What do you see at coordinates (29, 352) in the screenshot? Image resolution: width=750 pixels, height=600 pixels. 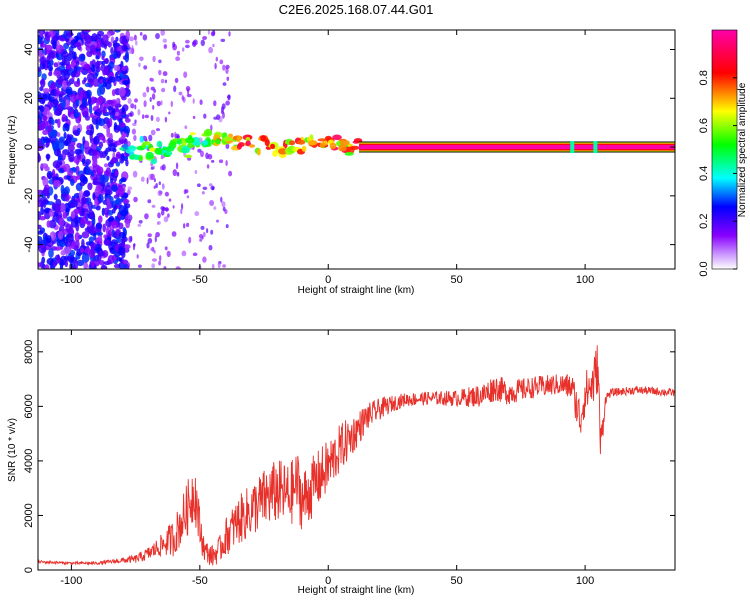 I see `y-tick-label: 8000` at bounding box center [29, 352].